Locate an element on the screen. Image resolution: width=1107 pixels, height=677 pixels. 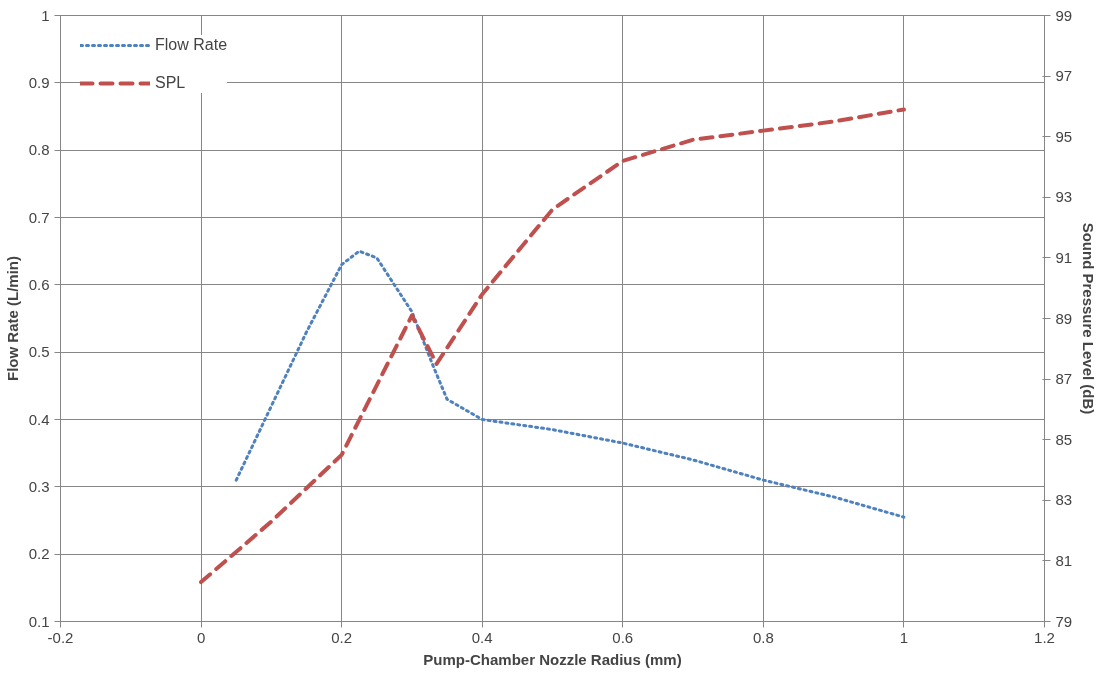
x-tick-label: 1.2 is located at coordinates (1044, 637).